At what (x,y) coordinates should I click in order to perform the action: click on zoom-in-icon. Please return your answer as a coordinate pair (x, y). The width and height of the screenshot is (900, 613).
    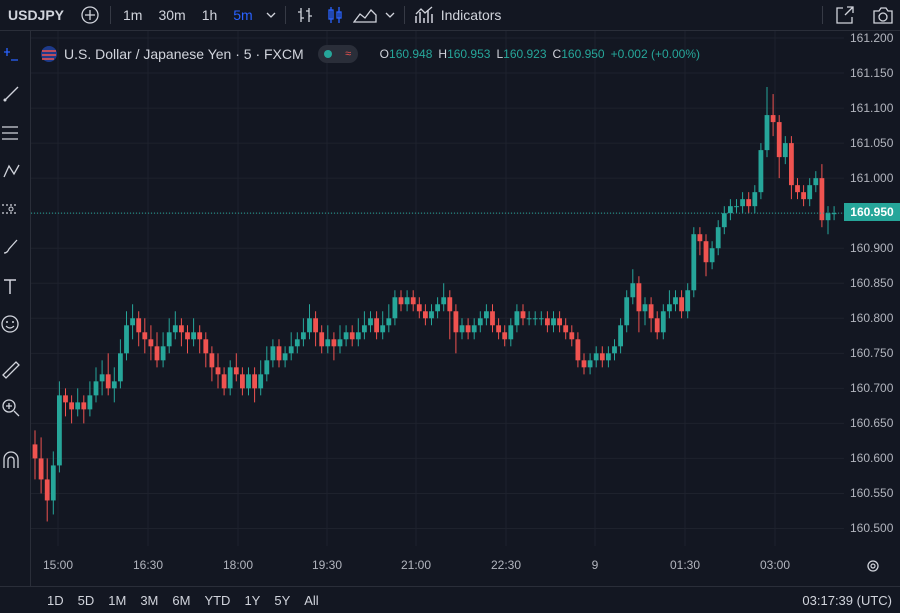
    Looking at the image, I should click on (11, 408).